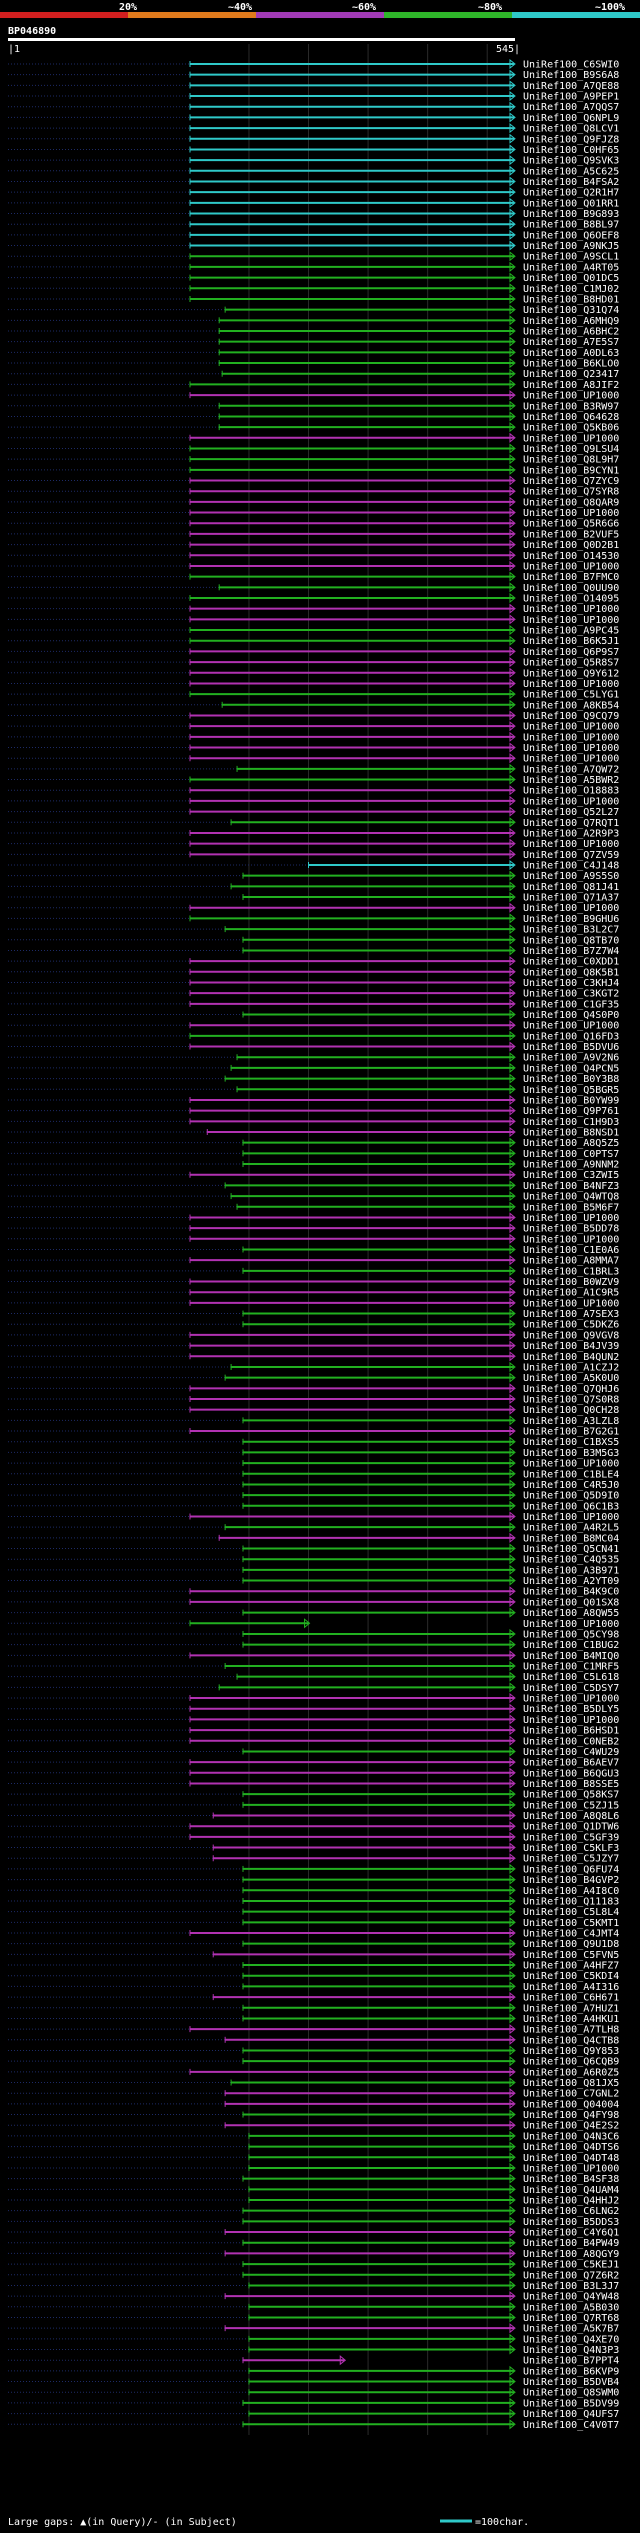 The width and height of the screenshot is (640, 2533). I want to click on hit-row: UniRef100_C4R5J0, so click(313, 1485).